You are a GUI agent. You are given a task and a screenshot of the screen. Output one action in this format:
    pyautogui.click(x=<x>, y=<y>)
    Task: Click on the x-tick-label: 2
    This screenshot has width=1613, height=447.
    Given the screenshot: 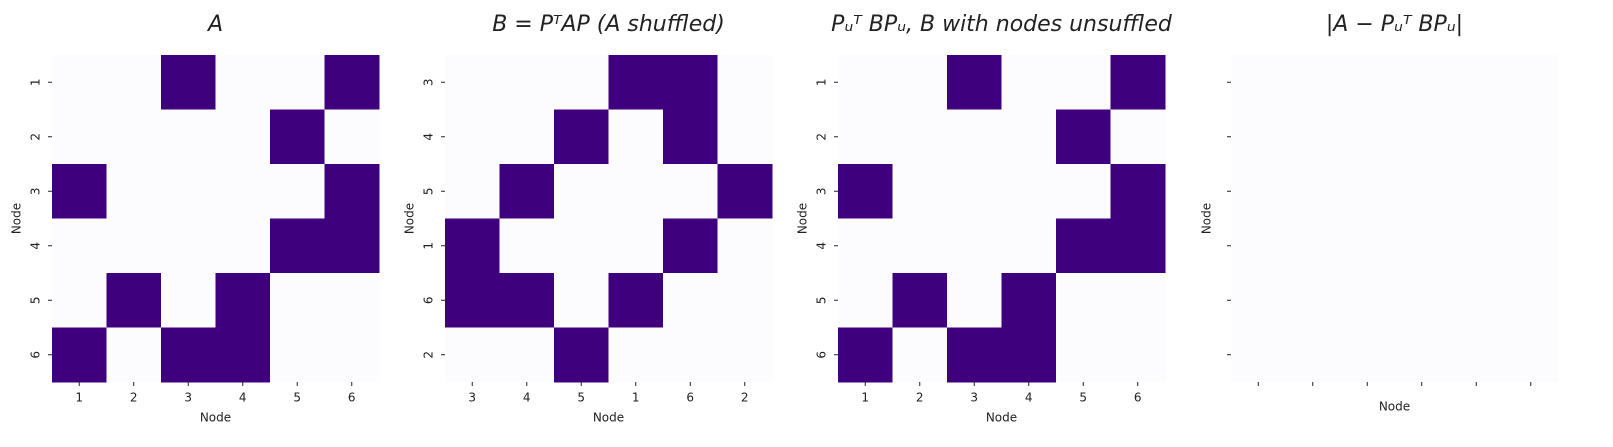 What is the action you would take?
    pyautogui.click(x=134, y=398)
    